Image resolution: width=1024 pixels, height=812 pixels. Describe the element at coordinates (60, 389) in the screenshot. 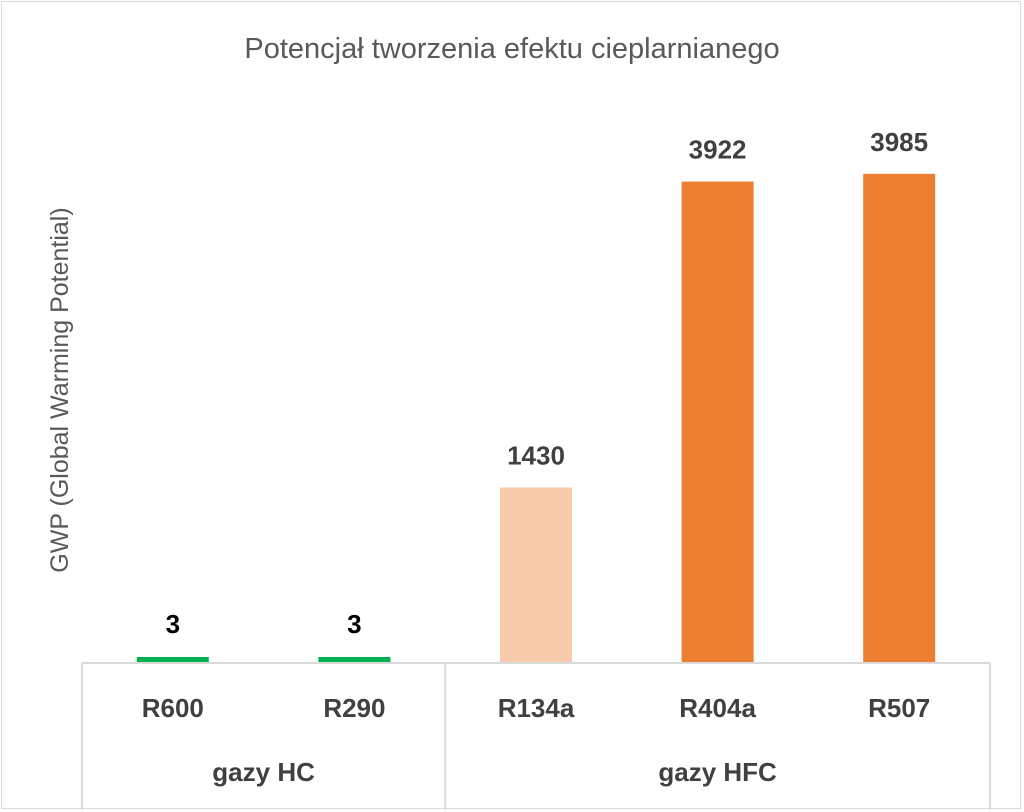

I see `y-axis-label: GWP (Global Warming Potential)` at that location.